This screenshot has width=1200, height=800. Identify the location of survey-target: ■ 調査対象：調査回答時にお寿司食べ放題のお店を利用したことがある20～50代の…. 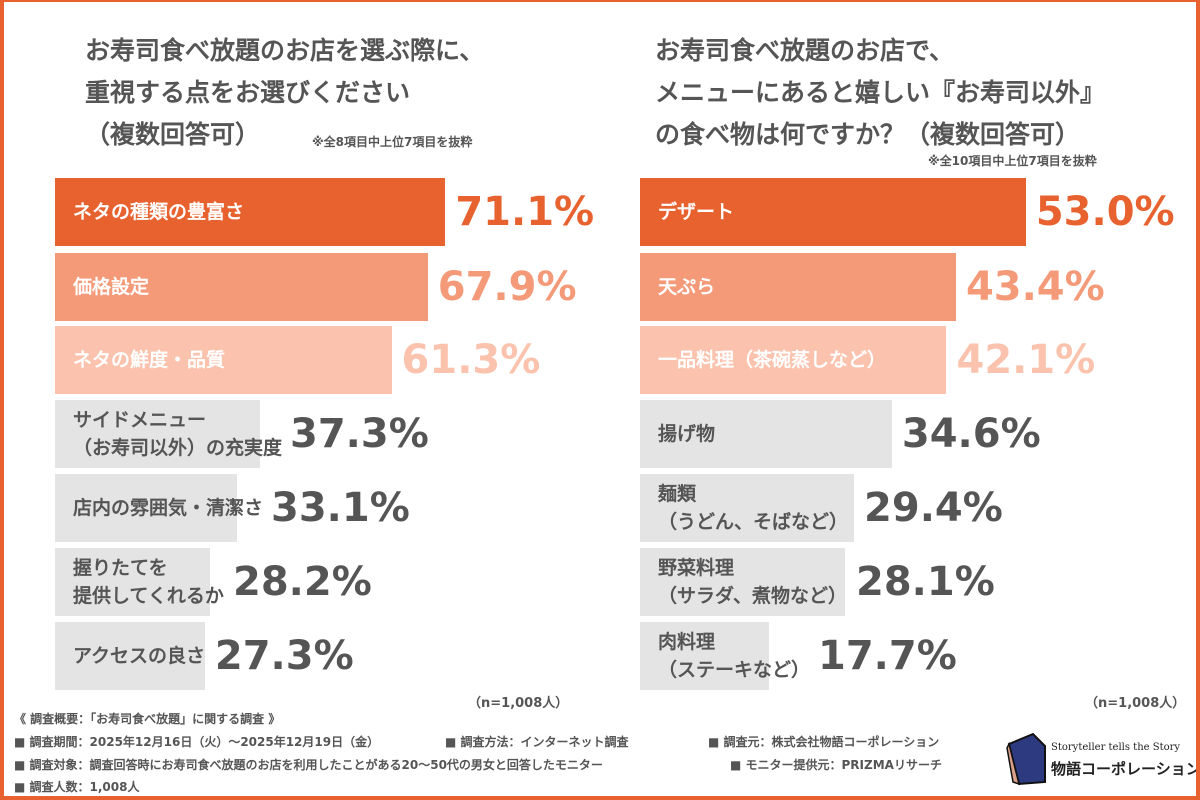
(308, 765).